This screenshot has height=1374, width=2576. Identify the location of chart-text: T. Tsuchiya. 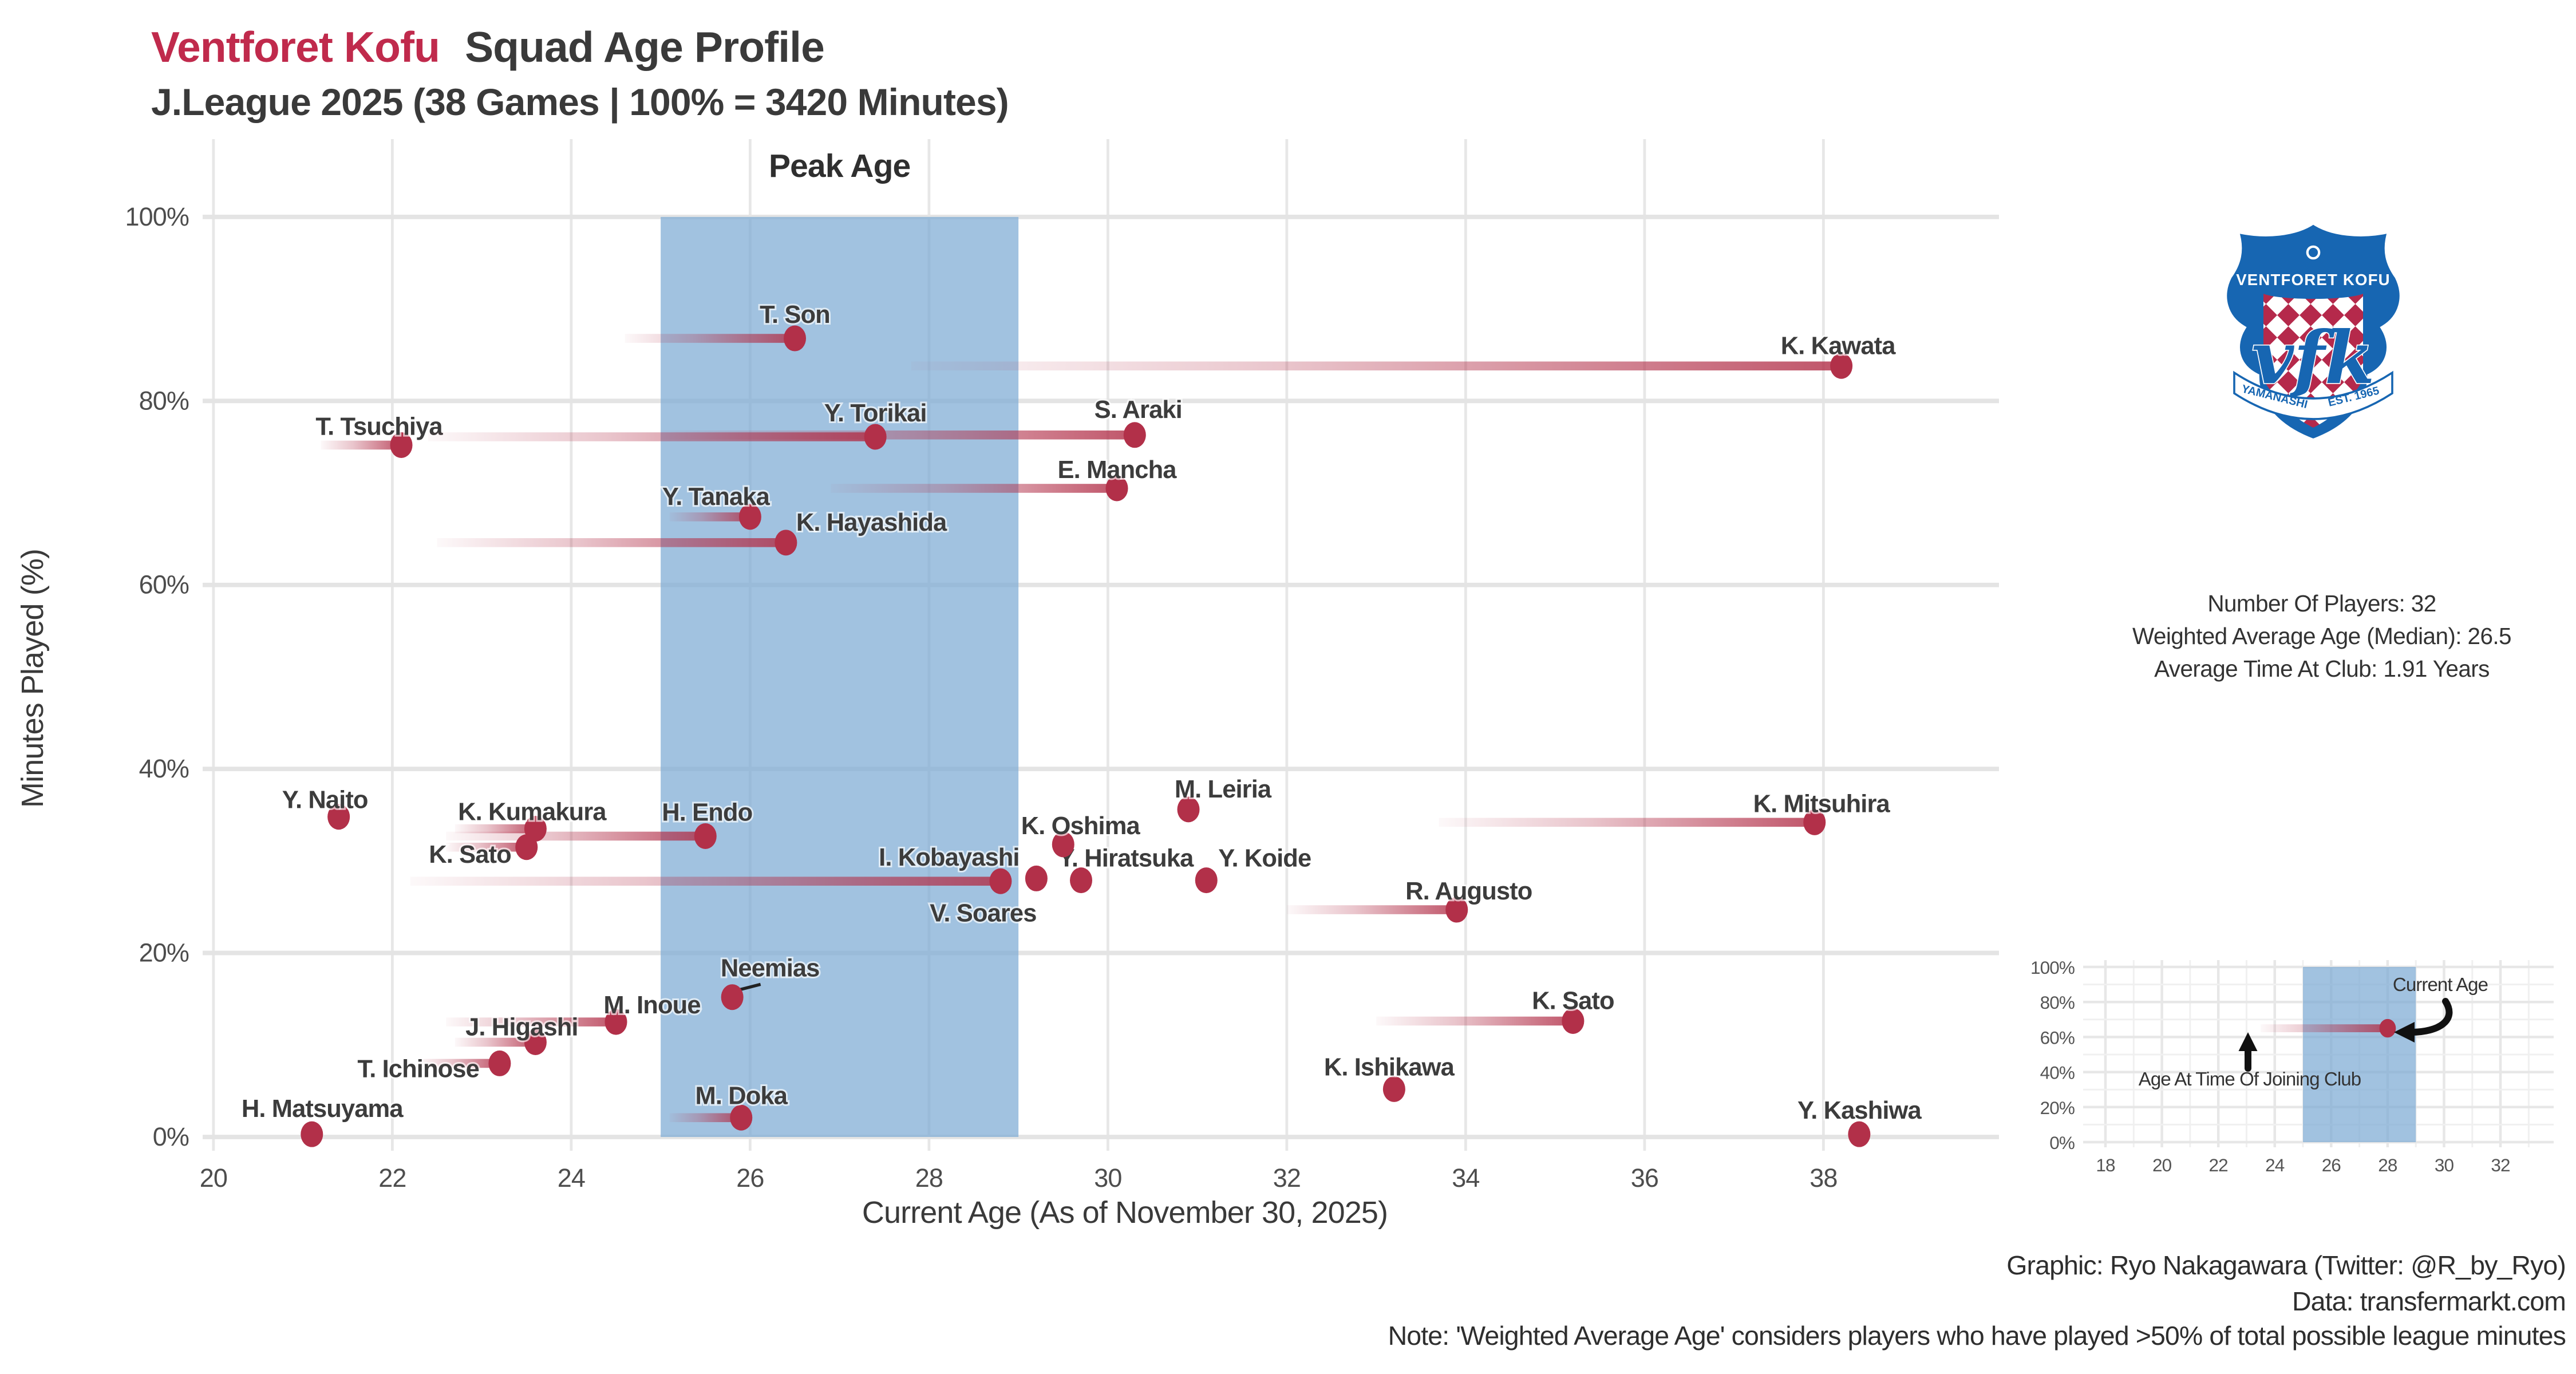
(379, 426).